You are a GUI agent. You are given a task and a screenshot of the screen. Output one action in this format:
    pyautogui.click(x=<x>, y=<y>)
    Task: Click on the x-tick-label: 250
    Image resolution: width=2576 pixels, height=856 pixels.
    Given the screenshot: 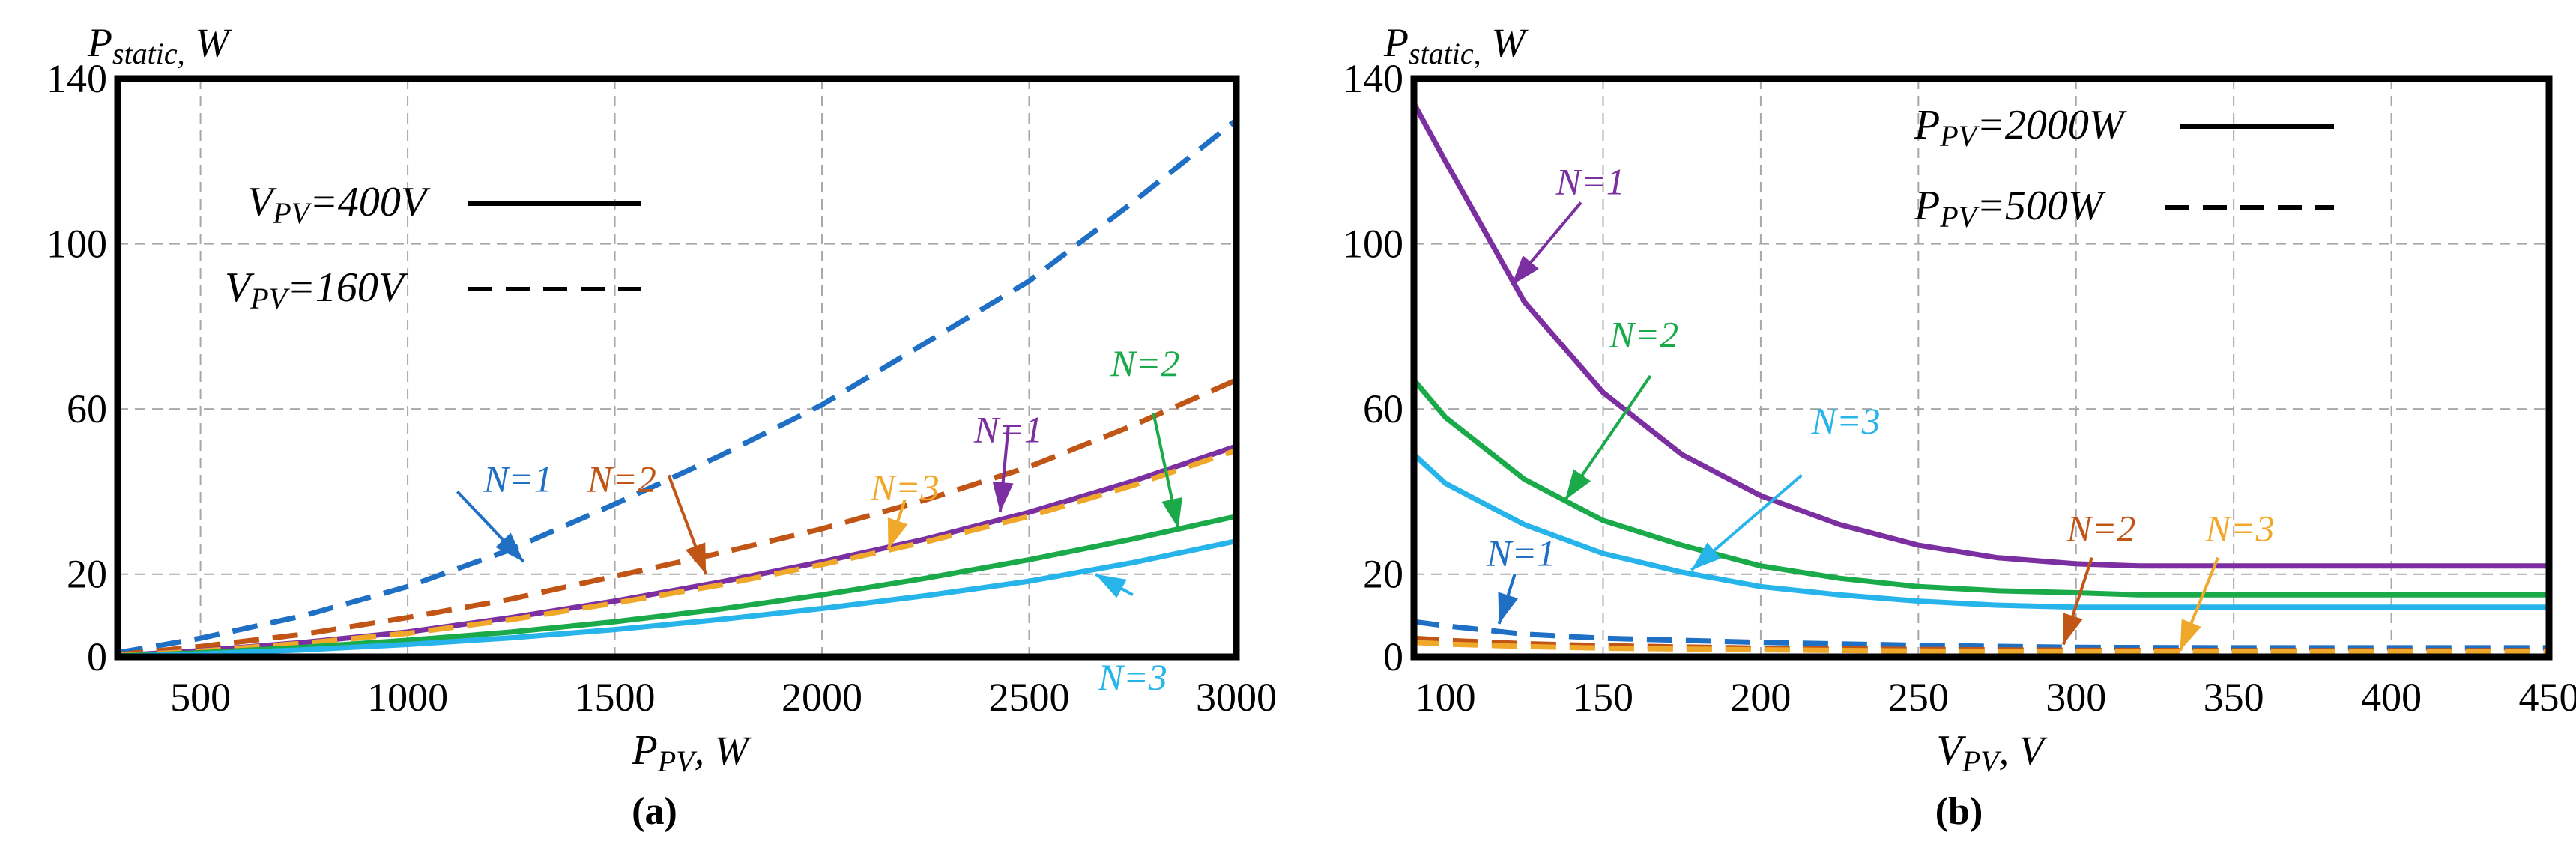 What is the action you would take?
    pyautogui.click(x=1918, y=697)
    